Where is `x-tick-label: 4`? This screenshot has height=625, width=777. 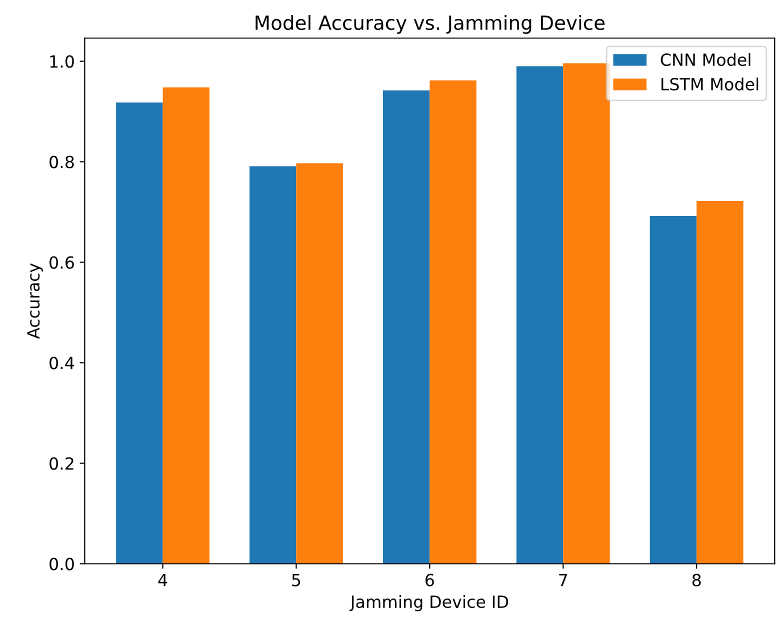
x-tick-label: 4 is located at coordinates (163, 580).